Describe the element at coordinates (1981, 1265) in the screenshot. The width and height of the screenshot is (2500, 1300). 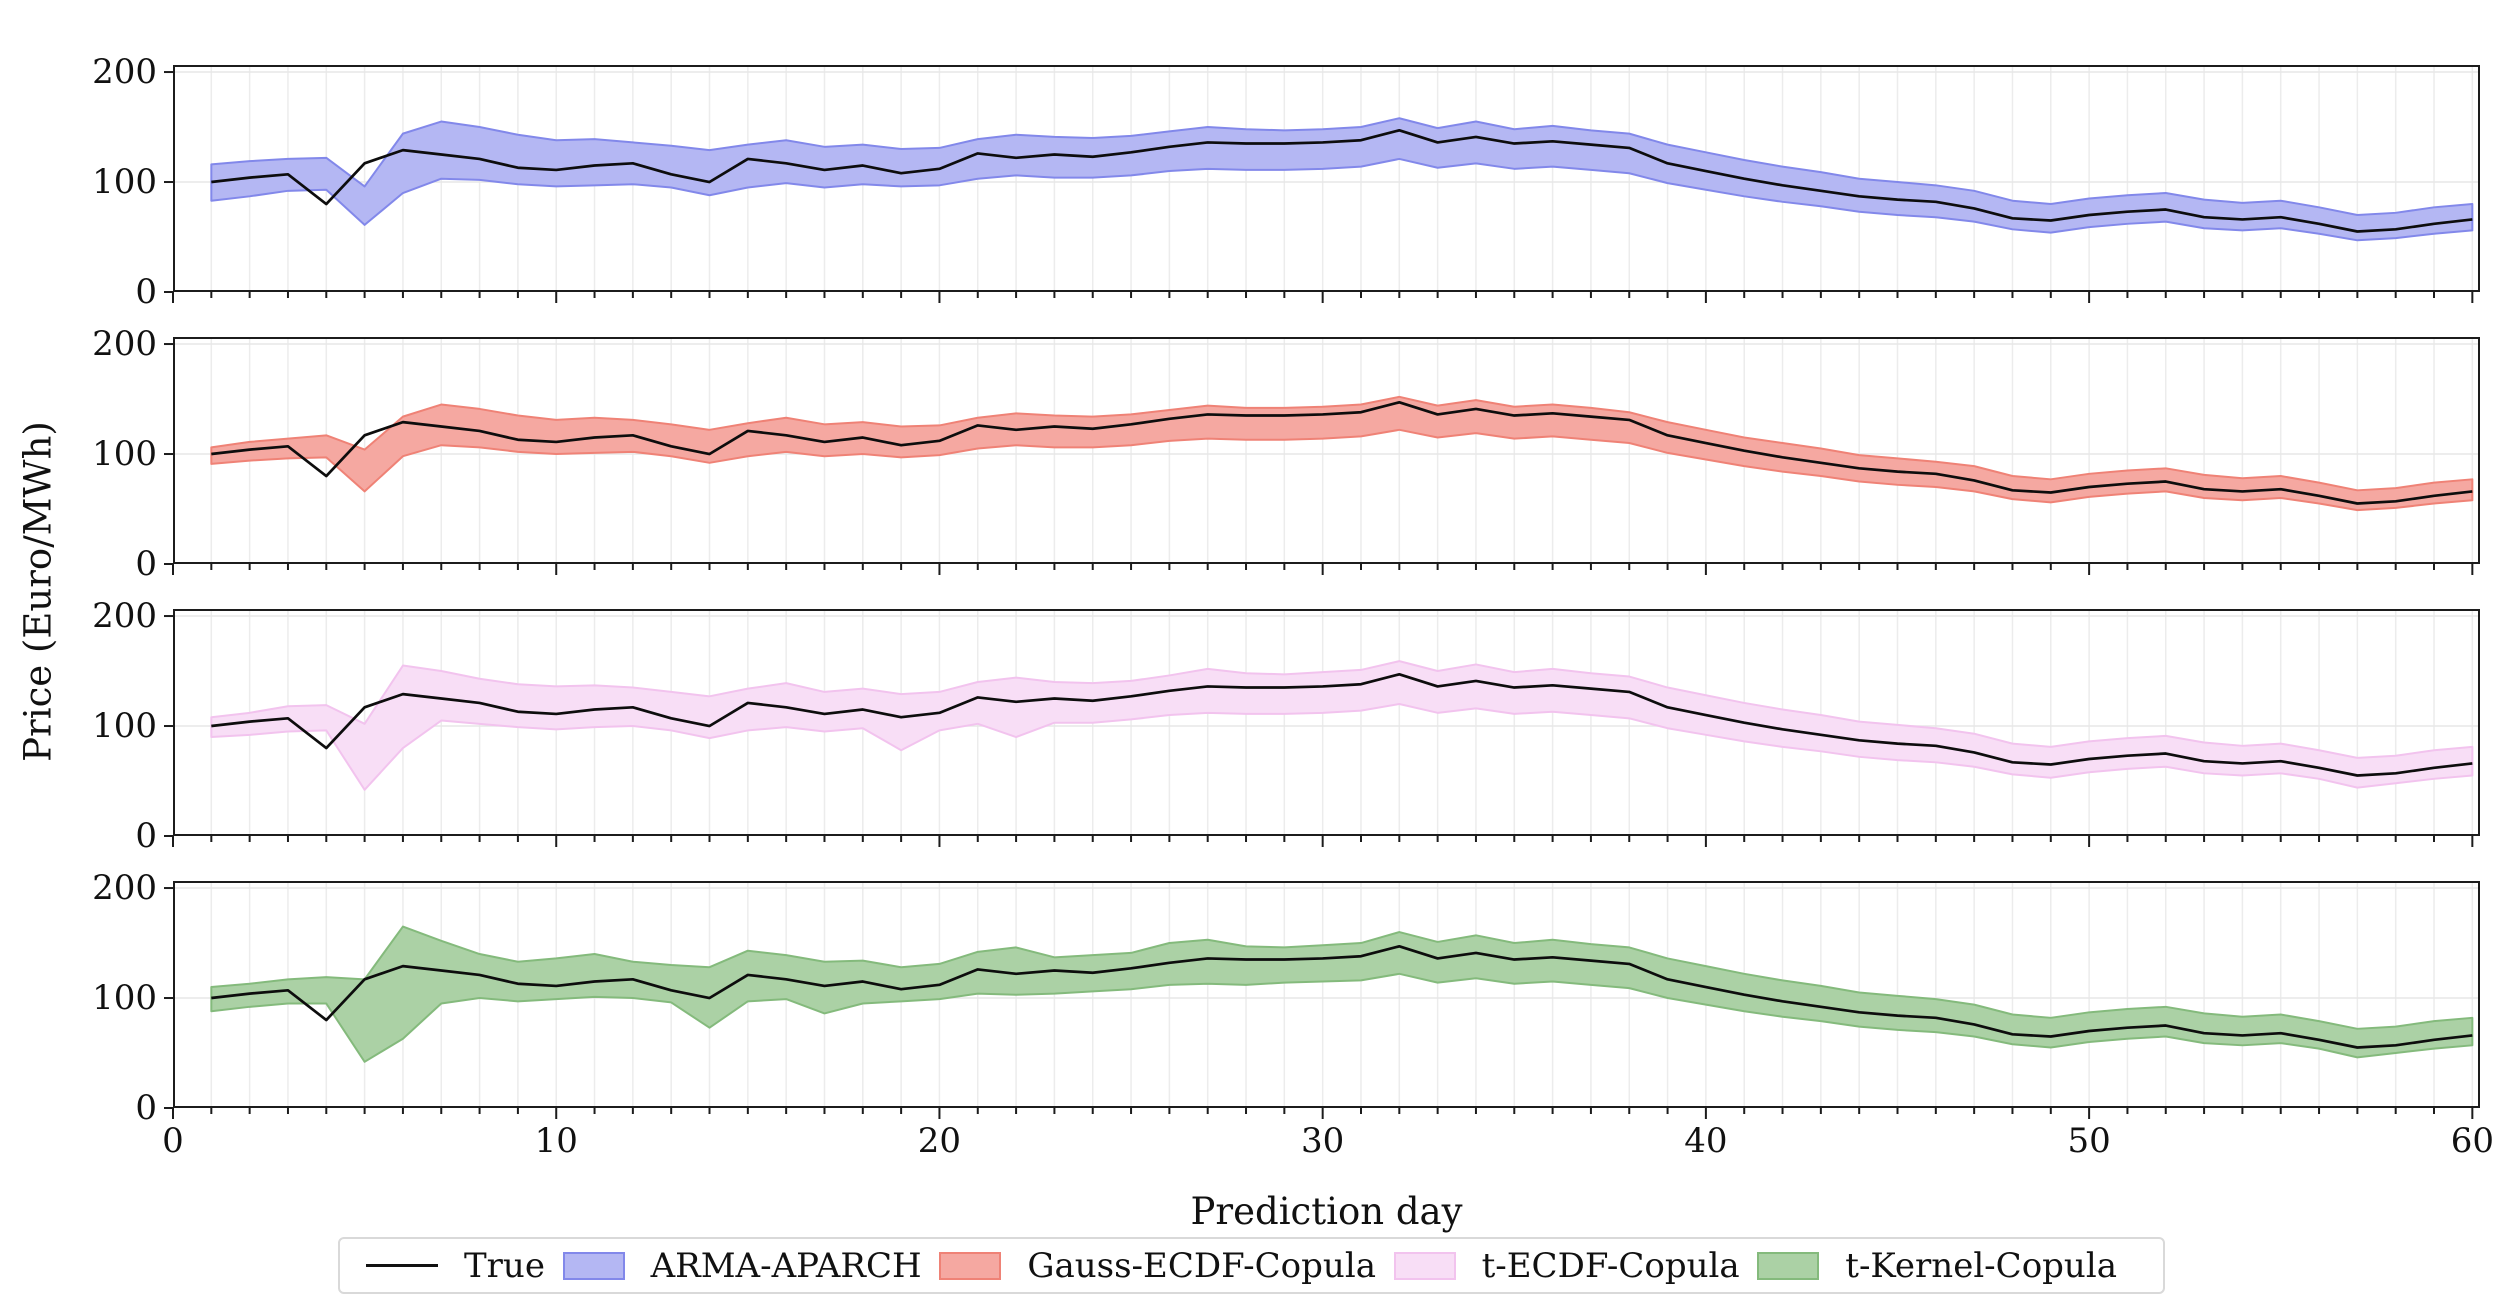
I see `legend-label: t-Kernel-Copula` at that location.